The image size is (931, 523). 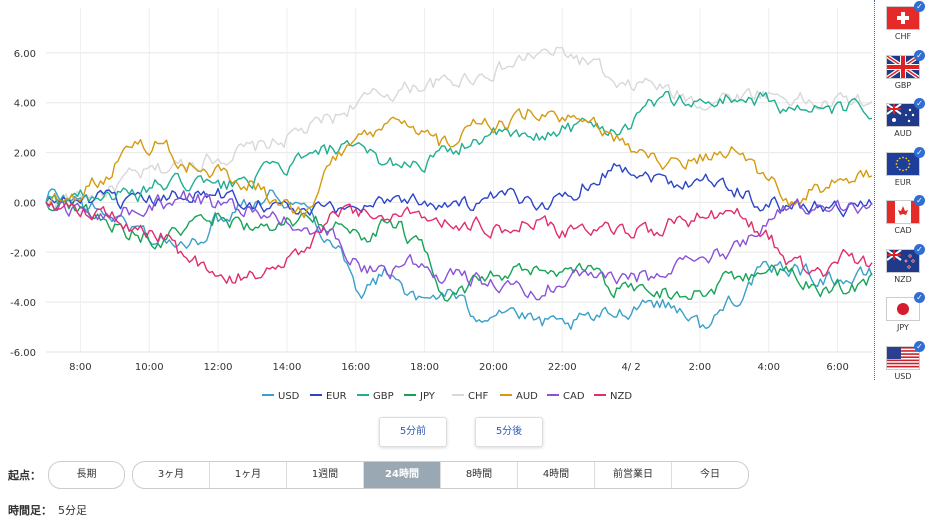 I want to click on flag-gb-icon: ✓, so click(x=905, y=64).